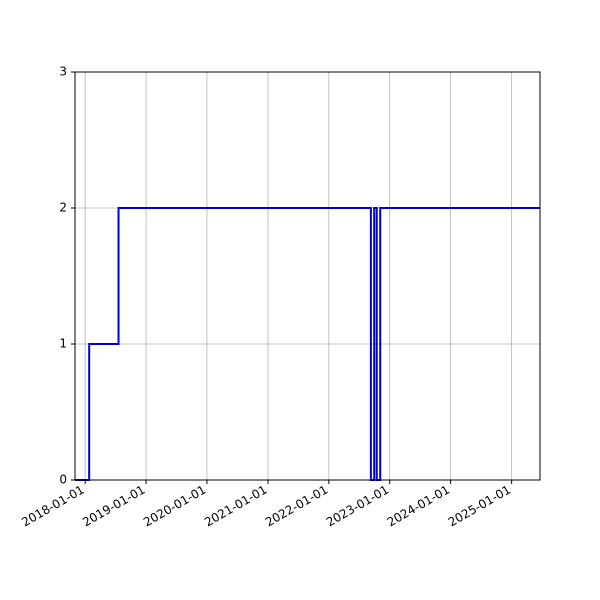  Describe the element at coordinates (52, 505) in the screenshot. I see `x-tick-label: 2018-01-01` at that location.